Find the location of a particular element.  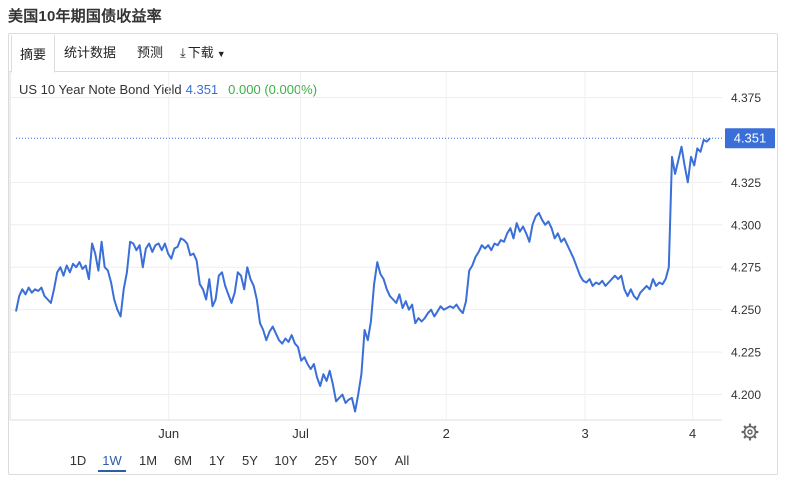

x-tick-label: Jun is located at coordinates (168, 433).